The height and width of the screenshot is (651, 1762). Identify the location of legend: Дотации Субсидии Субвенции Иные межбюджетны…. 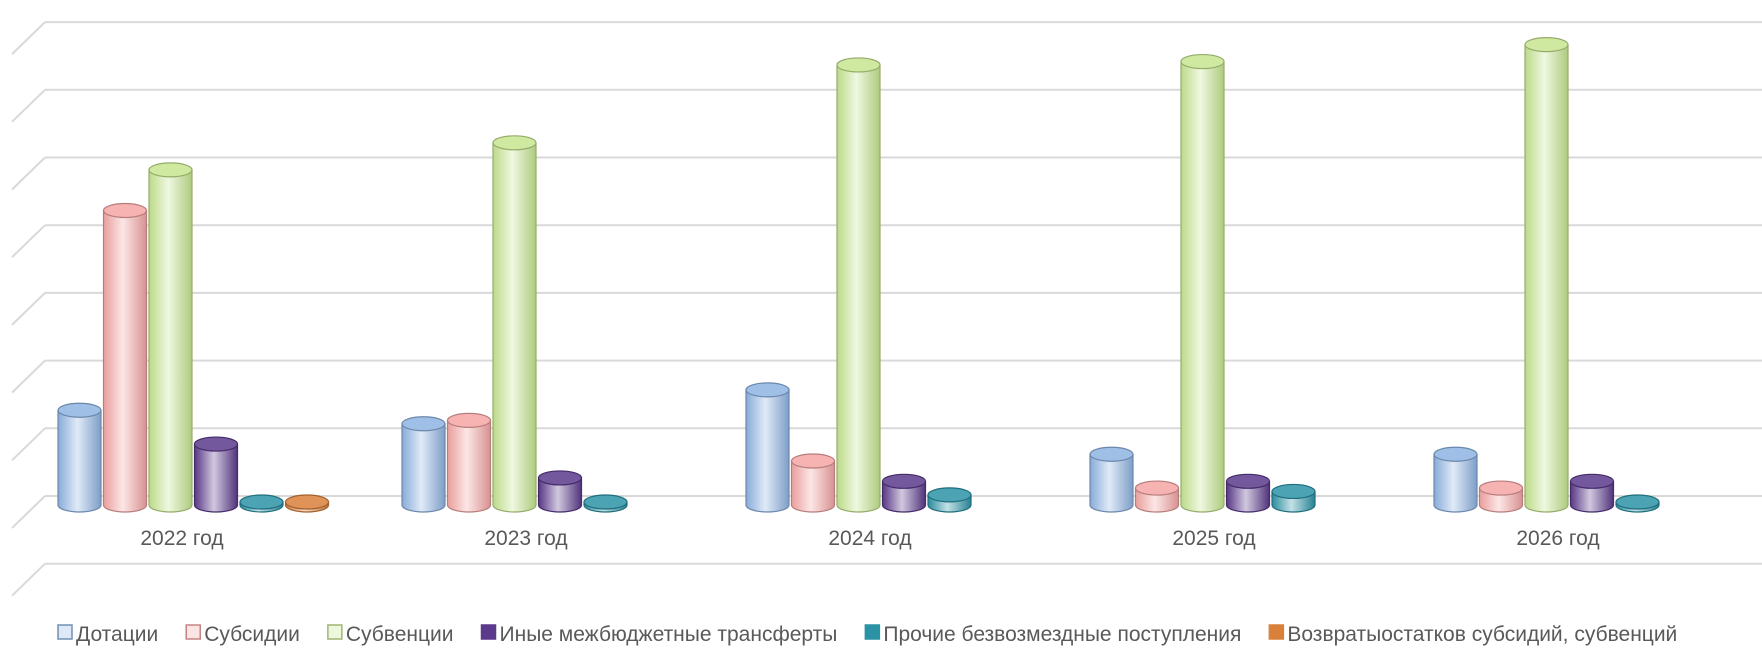
(867, 634).